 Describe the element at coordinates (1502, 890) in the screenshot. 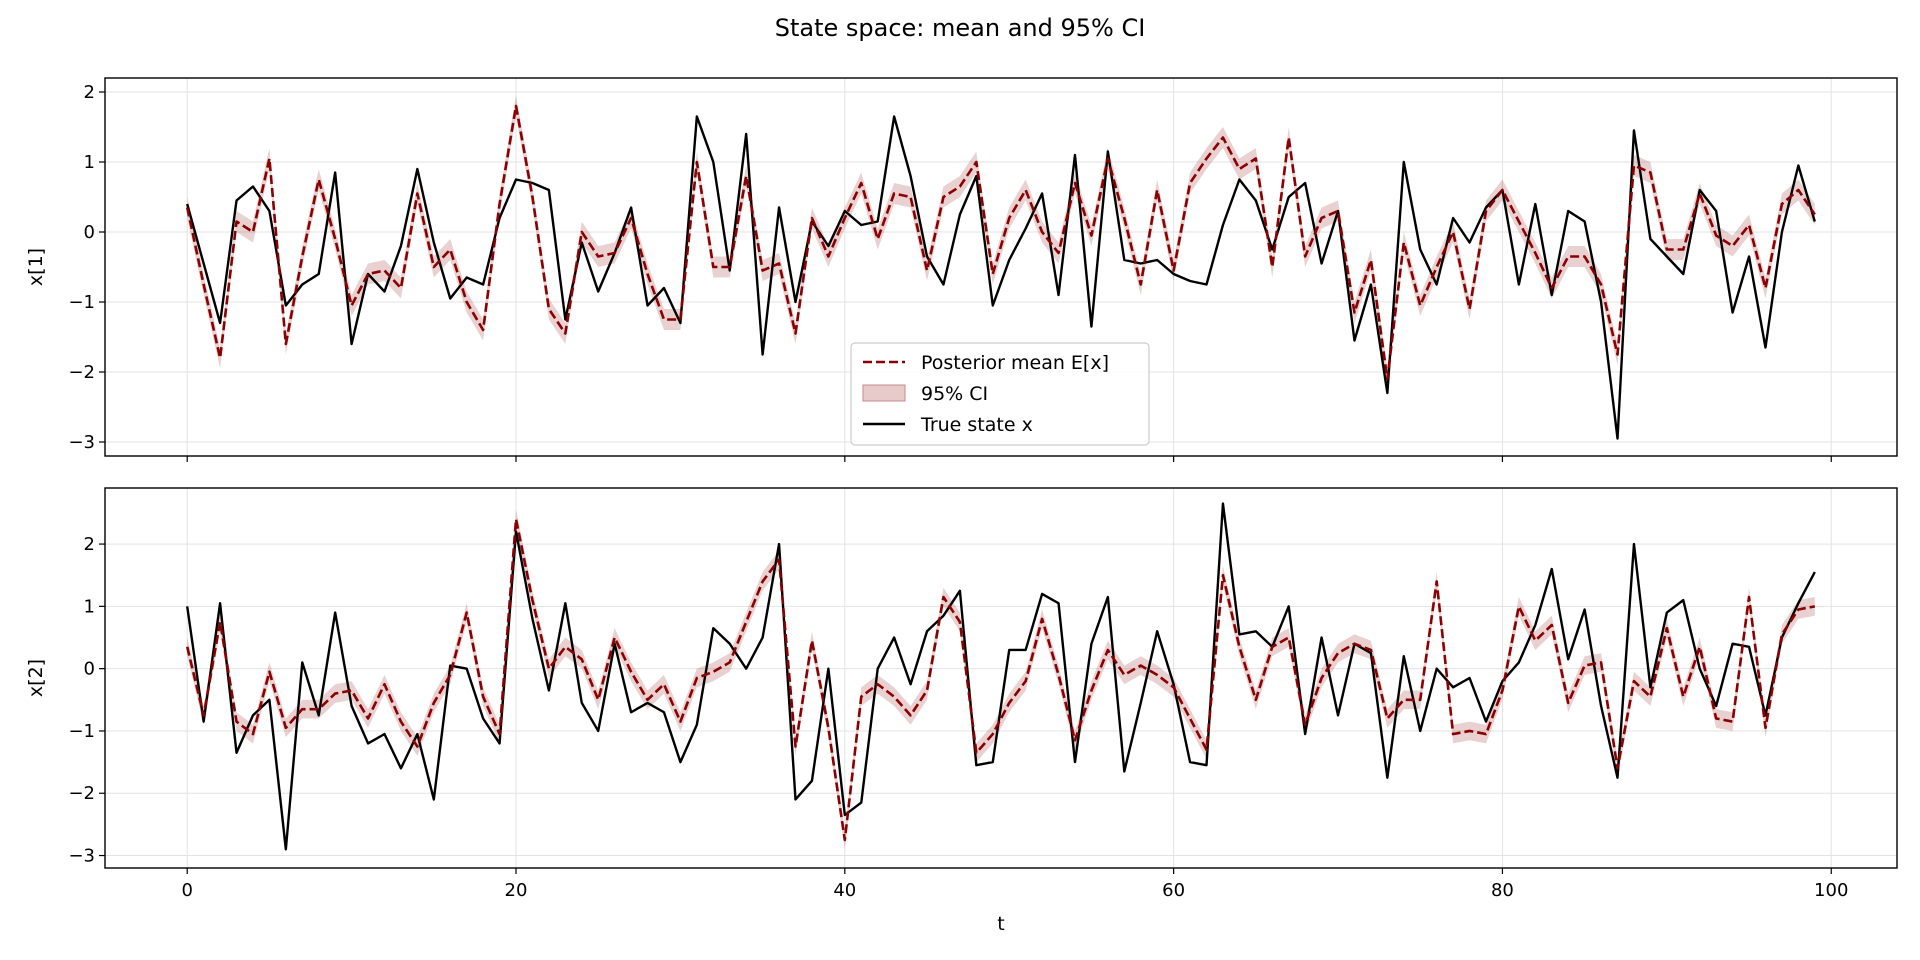

I see `x-tick-label: 80` at that location.